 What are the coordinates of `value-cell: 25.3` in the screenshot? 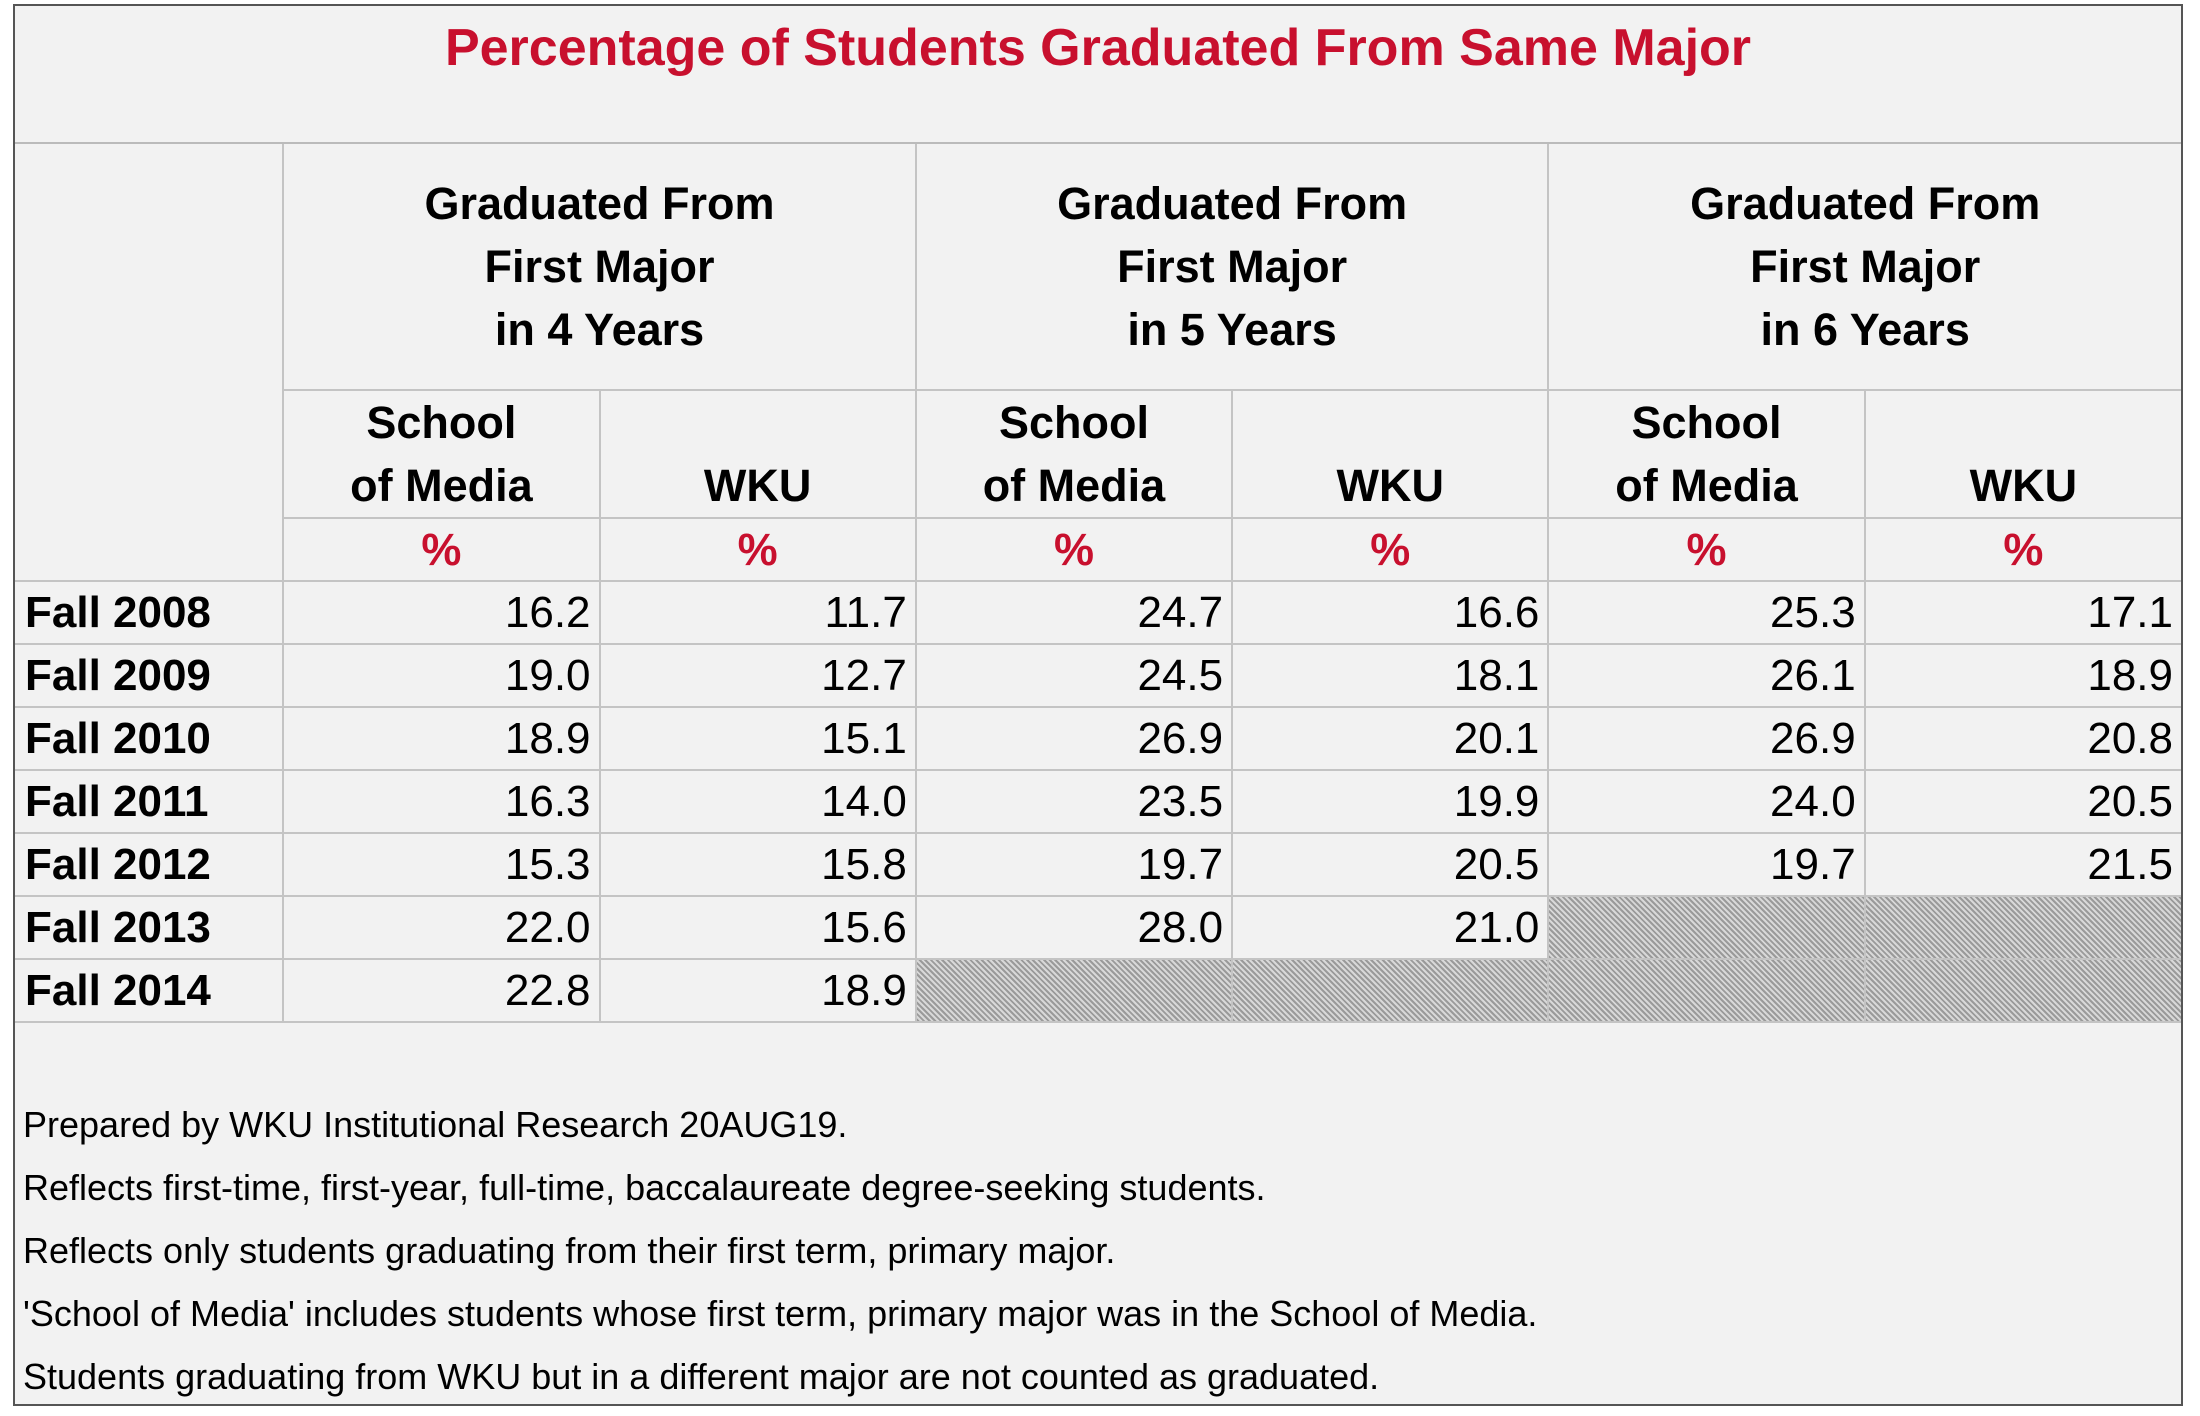 It's located at (1706, 612).